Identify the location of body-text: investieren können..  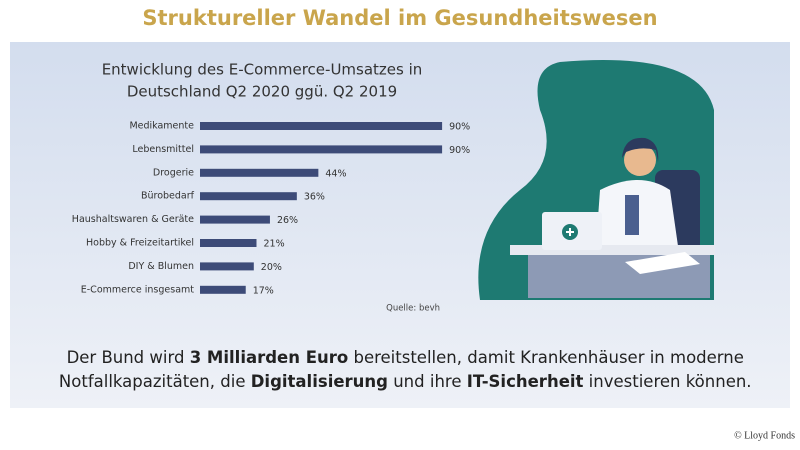
(667, 381).